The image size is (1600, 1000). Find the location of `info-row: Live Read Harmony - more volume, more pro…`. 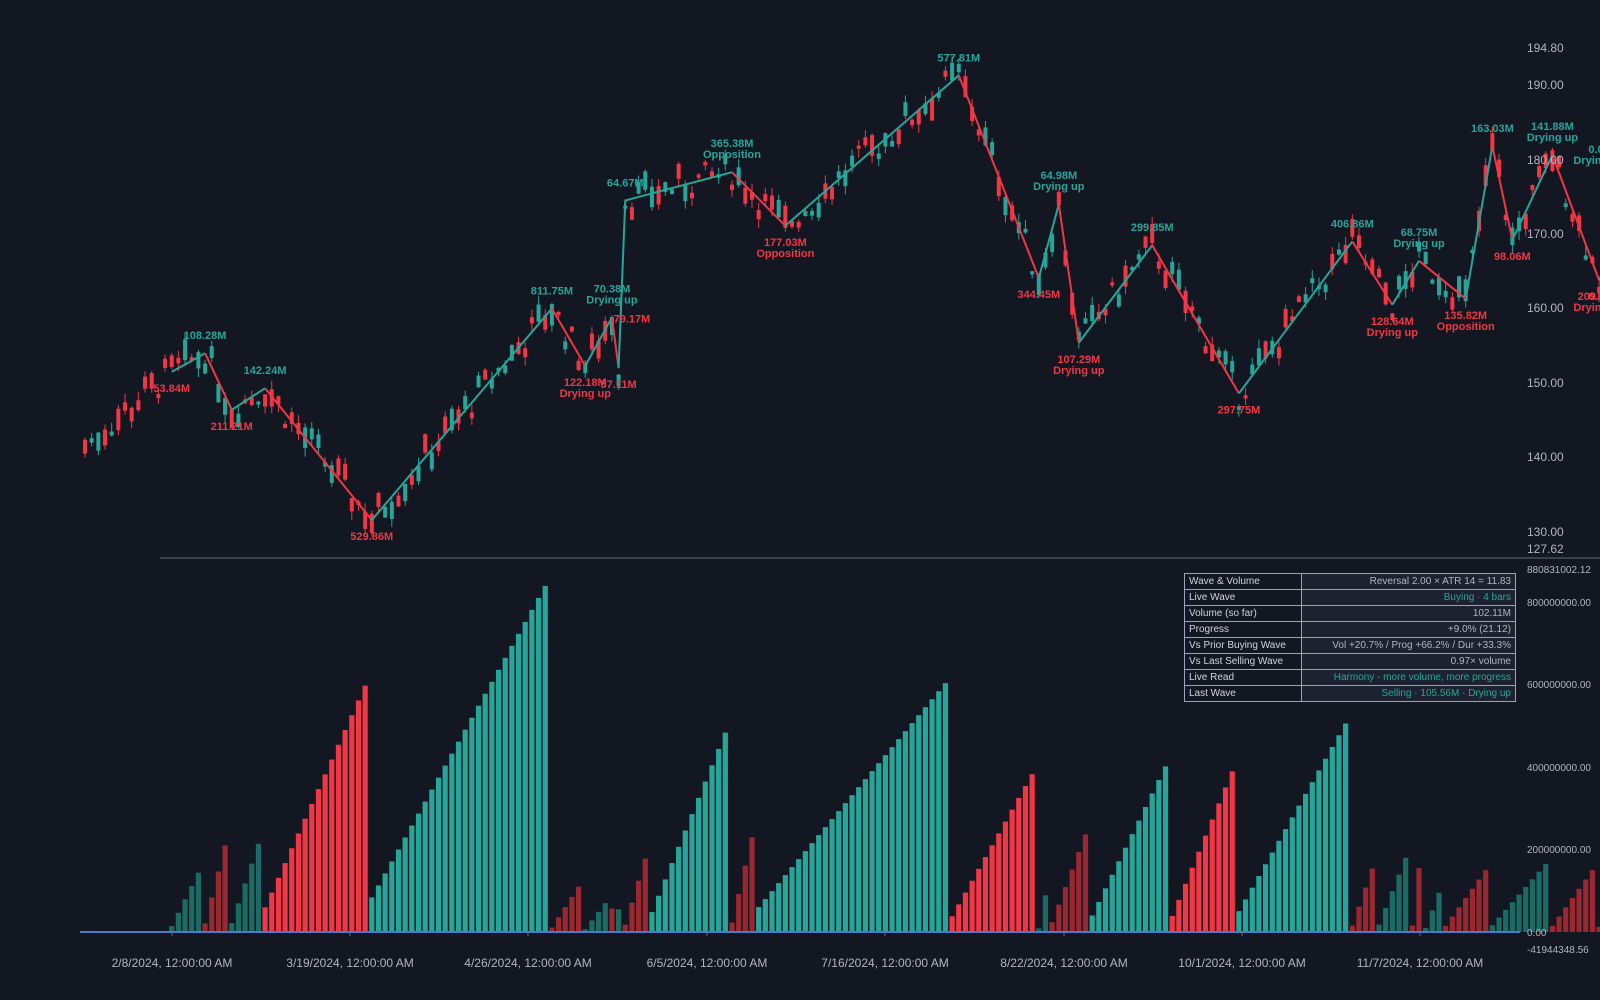

info-row: Live Read Harmony - more volume, more pro… is located at coordinates (1350, 677).